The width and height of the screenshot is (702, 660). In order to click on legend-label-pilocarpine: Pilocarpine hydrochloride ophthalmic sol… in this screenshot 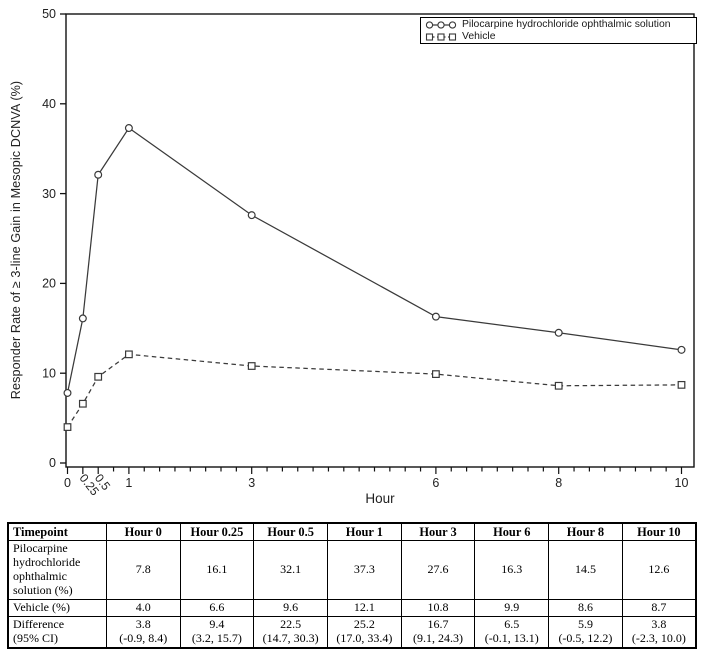, I will do `click(566, 24)`.